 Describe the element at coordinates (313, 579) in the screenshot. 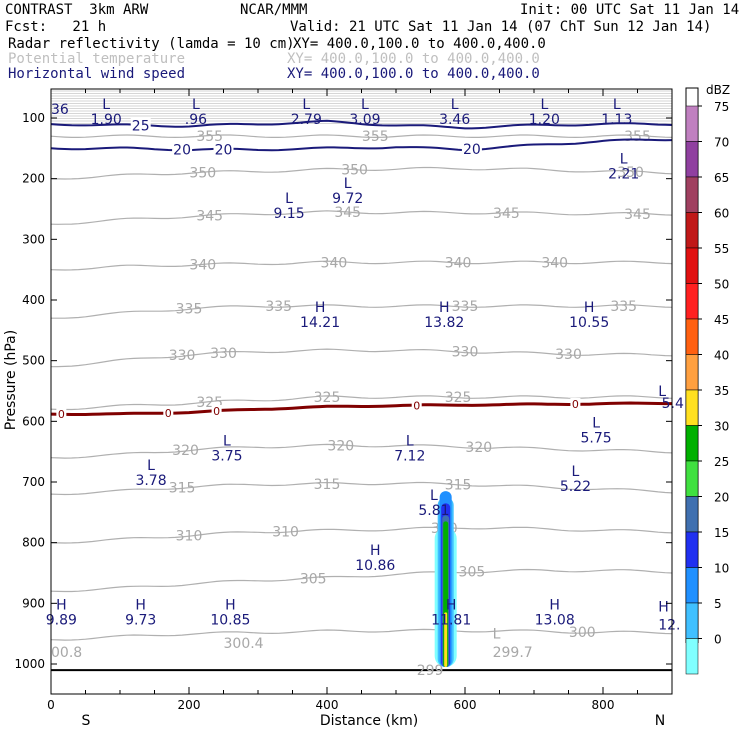

I see `theta-label-305: 305` at that location.